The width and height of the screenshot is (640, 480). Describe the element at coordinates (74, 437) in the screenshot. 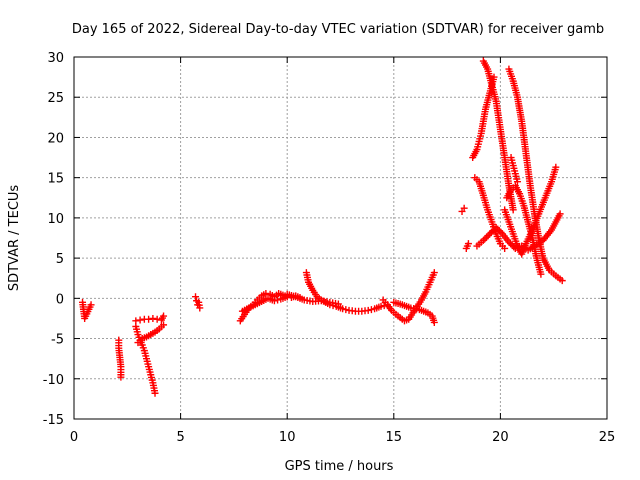

I see `x-tick-label: 0` at that location.